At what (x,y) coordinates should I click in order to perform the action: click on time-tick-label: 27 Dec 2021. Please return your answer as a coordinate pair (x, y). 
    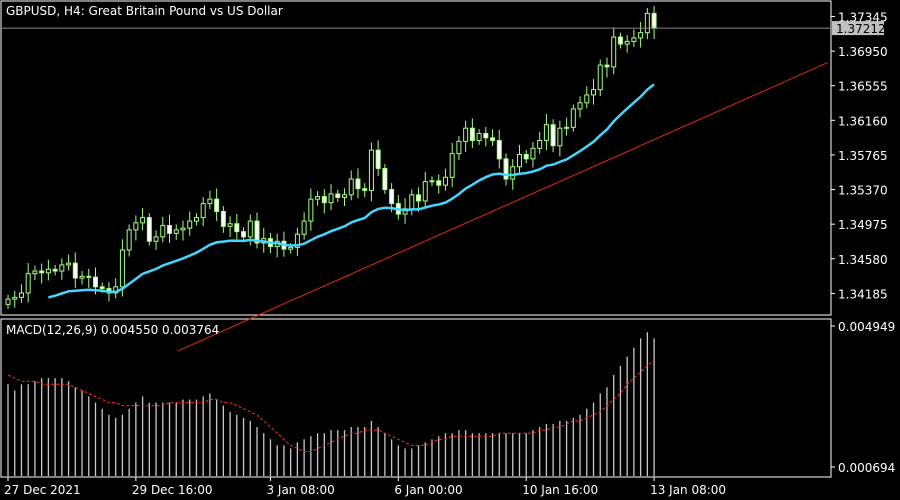
    Looking at the image, I should click on (42, 490).